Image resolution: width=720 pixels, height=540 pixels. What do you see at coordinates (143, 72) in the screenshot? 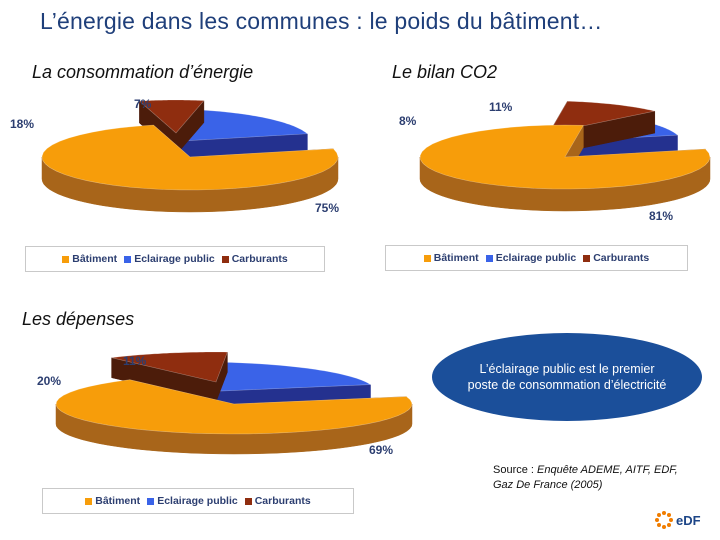
I see `heading-consumption: La consommation d’énergie` at bounding box center [143, 72].